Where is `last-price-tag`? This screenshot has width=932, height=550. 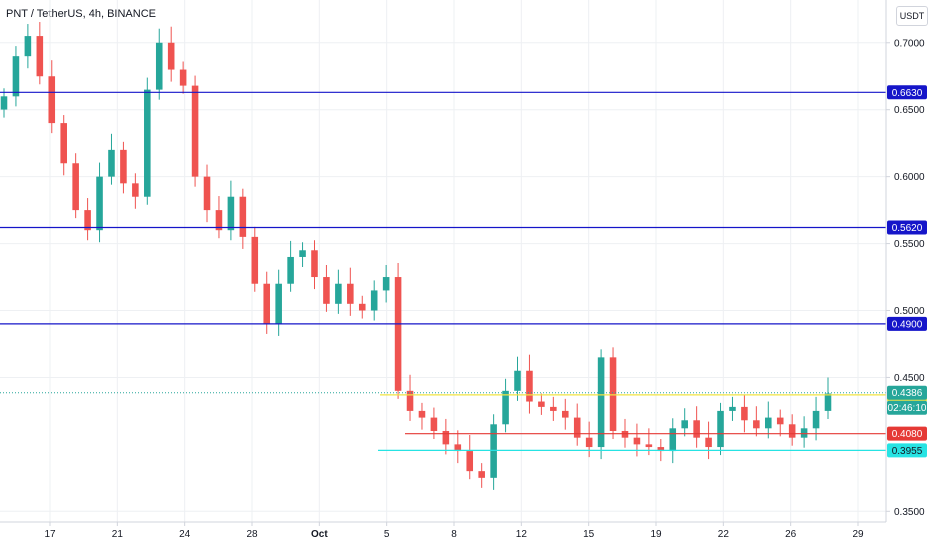
last-price-tag is located at coordinates (907, 392).